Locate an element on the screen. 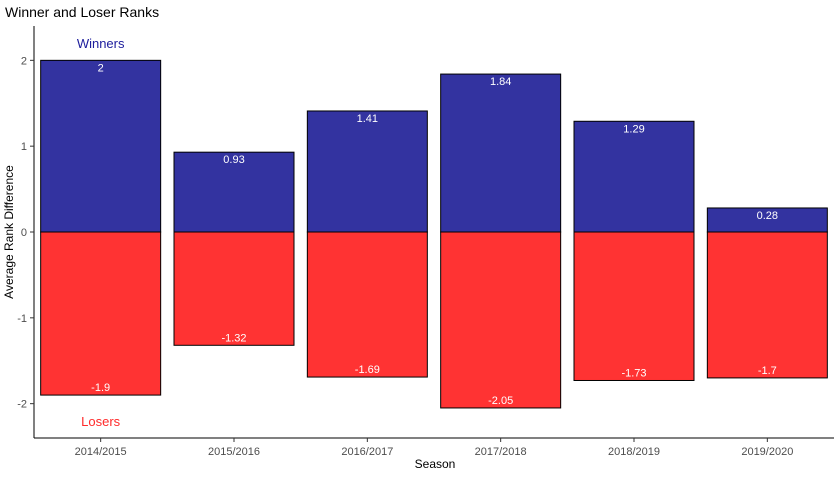 This screenshot has width=838, height=479. x-tick-label-5: 2019/2020 is located at coordinates (767, 452).